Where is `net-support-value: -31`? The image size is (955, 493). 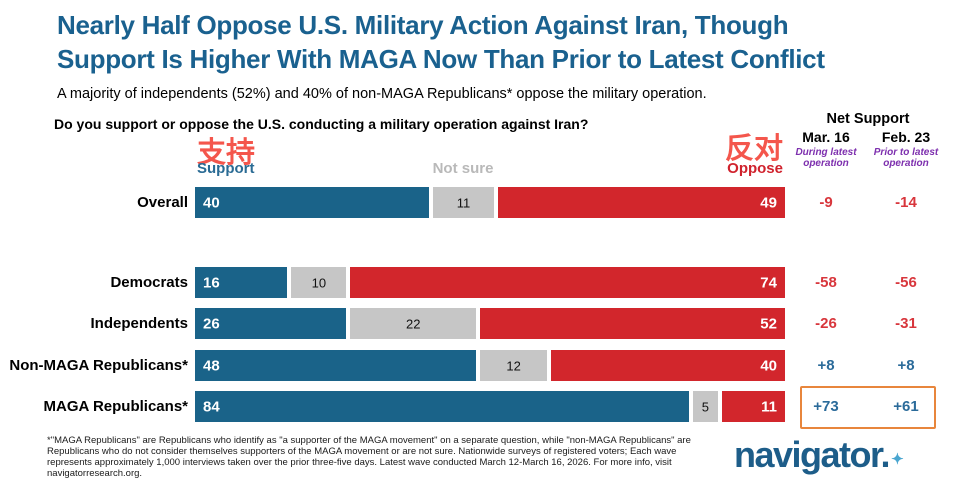 net-support-value: -31 is located at coordinates (906, 323).